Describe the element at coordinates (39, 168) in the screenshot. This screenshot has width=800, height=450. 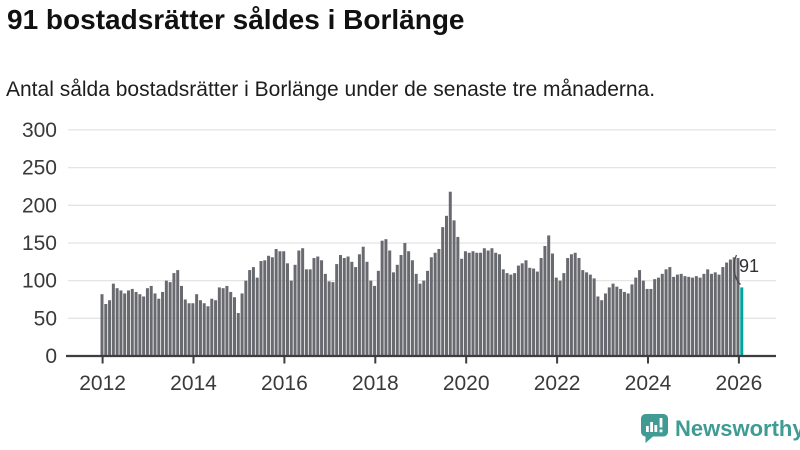
I see `y-tick-label: 250` at that location.